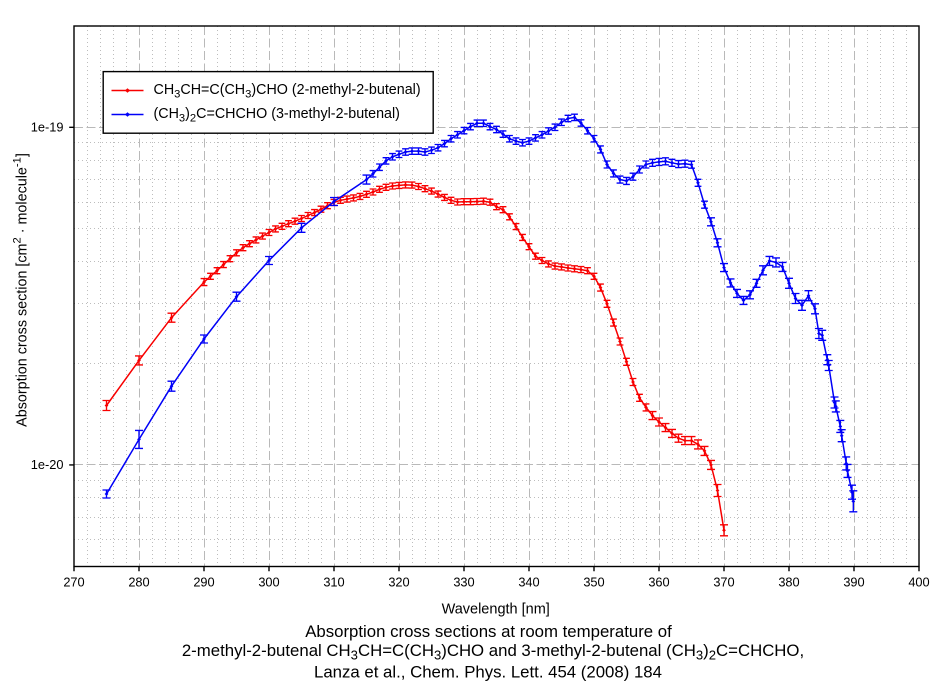 The height and width of the screenshot is (687, 944). Describe the element at coordinates (723, 582) in the screenshot. I see `svg-text: 370` at that location.